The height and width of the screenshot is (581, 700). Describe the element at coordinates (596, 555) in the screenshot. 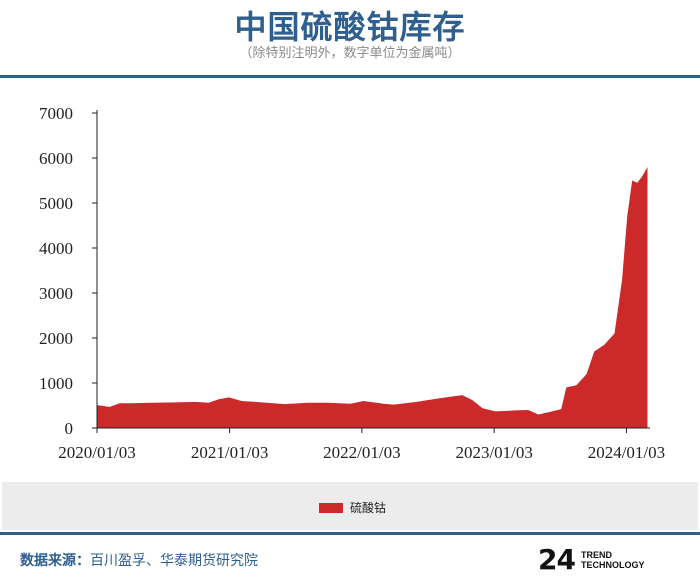

I see `logo-text-line1: TREND` at that location.